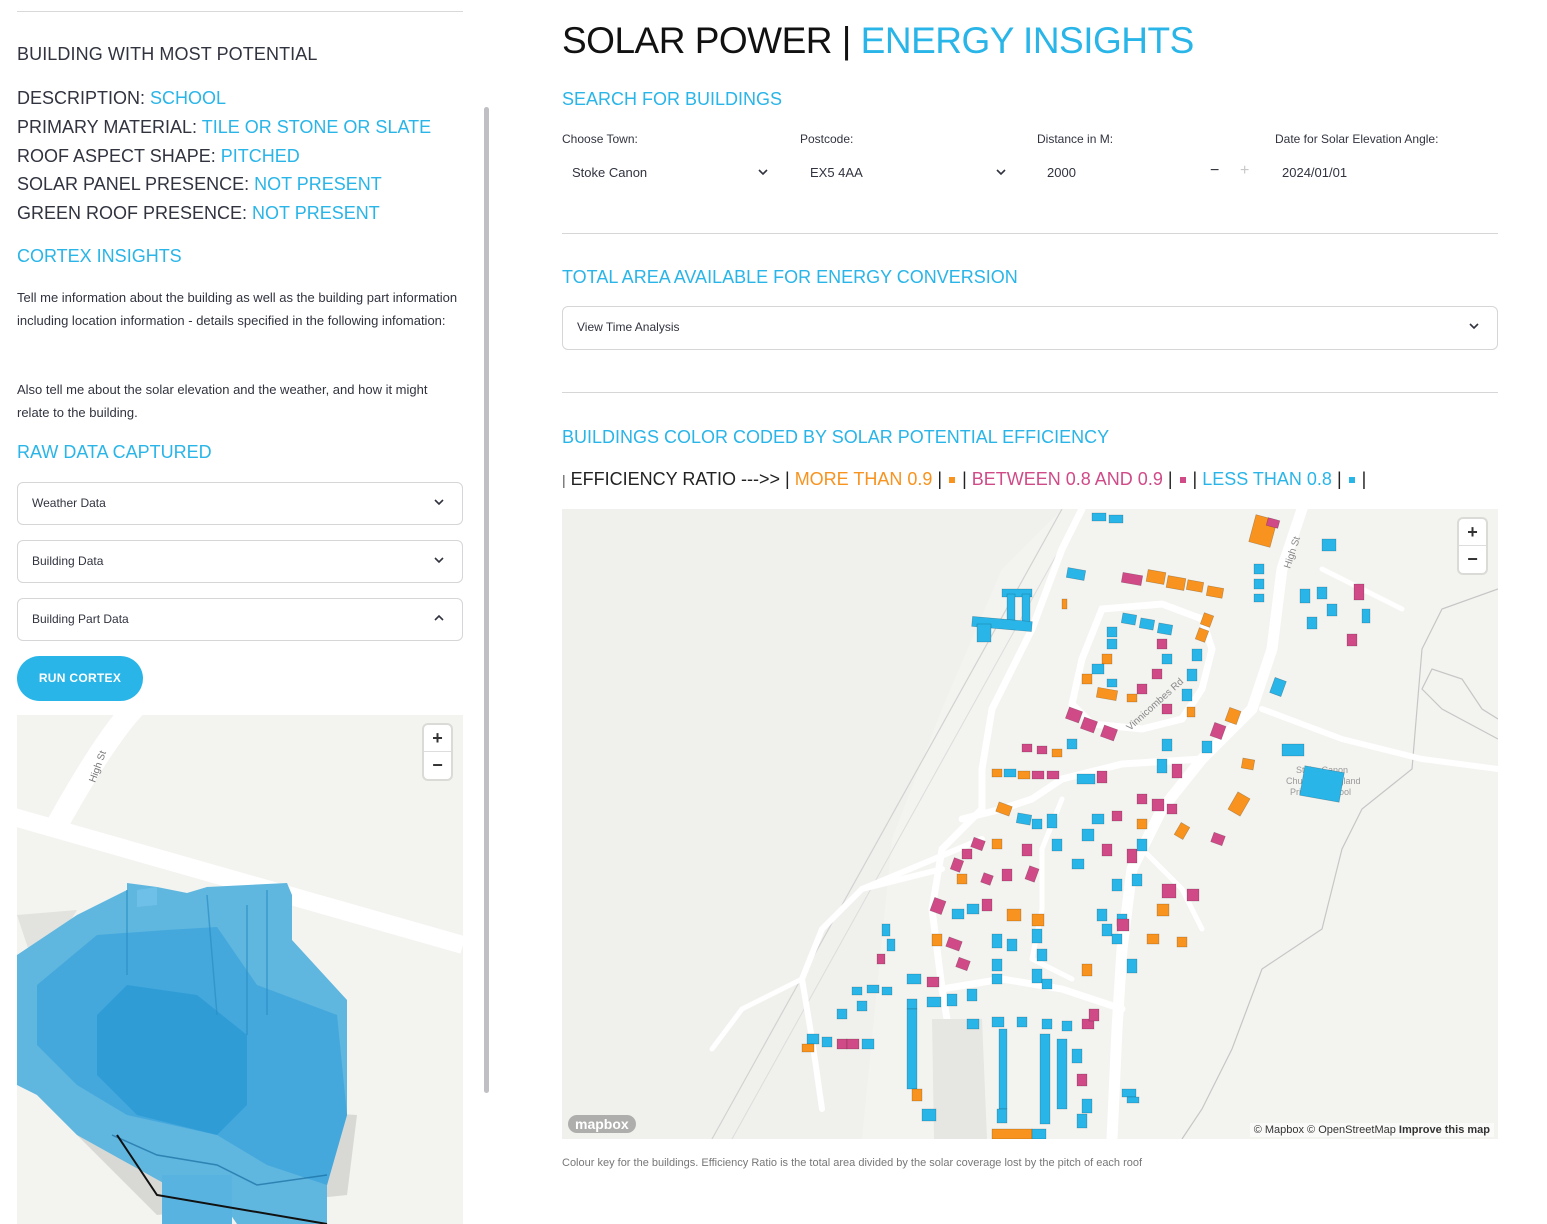 This screenshot has width=1547, height=1224. Describe the element at coordinates (1245, 170) in the screenshot. I see `distance-increment-button: +` at that location.